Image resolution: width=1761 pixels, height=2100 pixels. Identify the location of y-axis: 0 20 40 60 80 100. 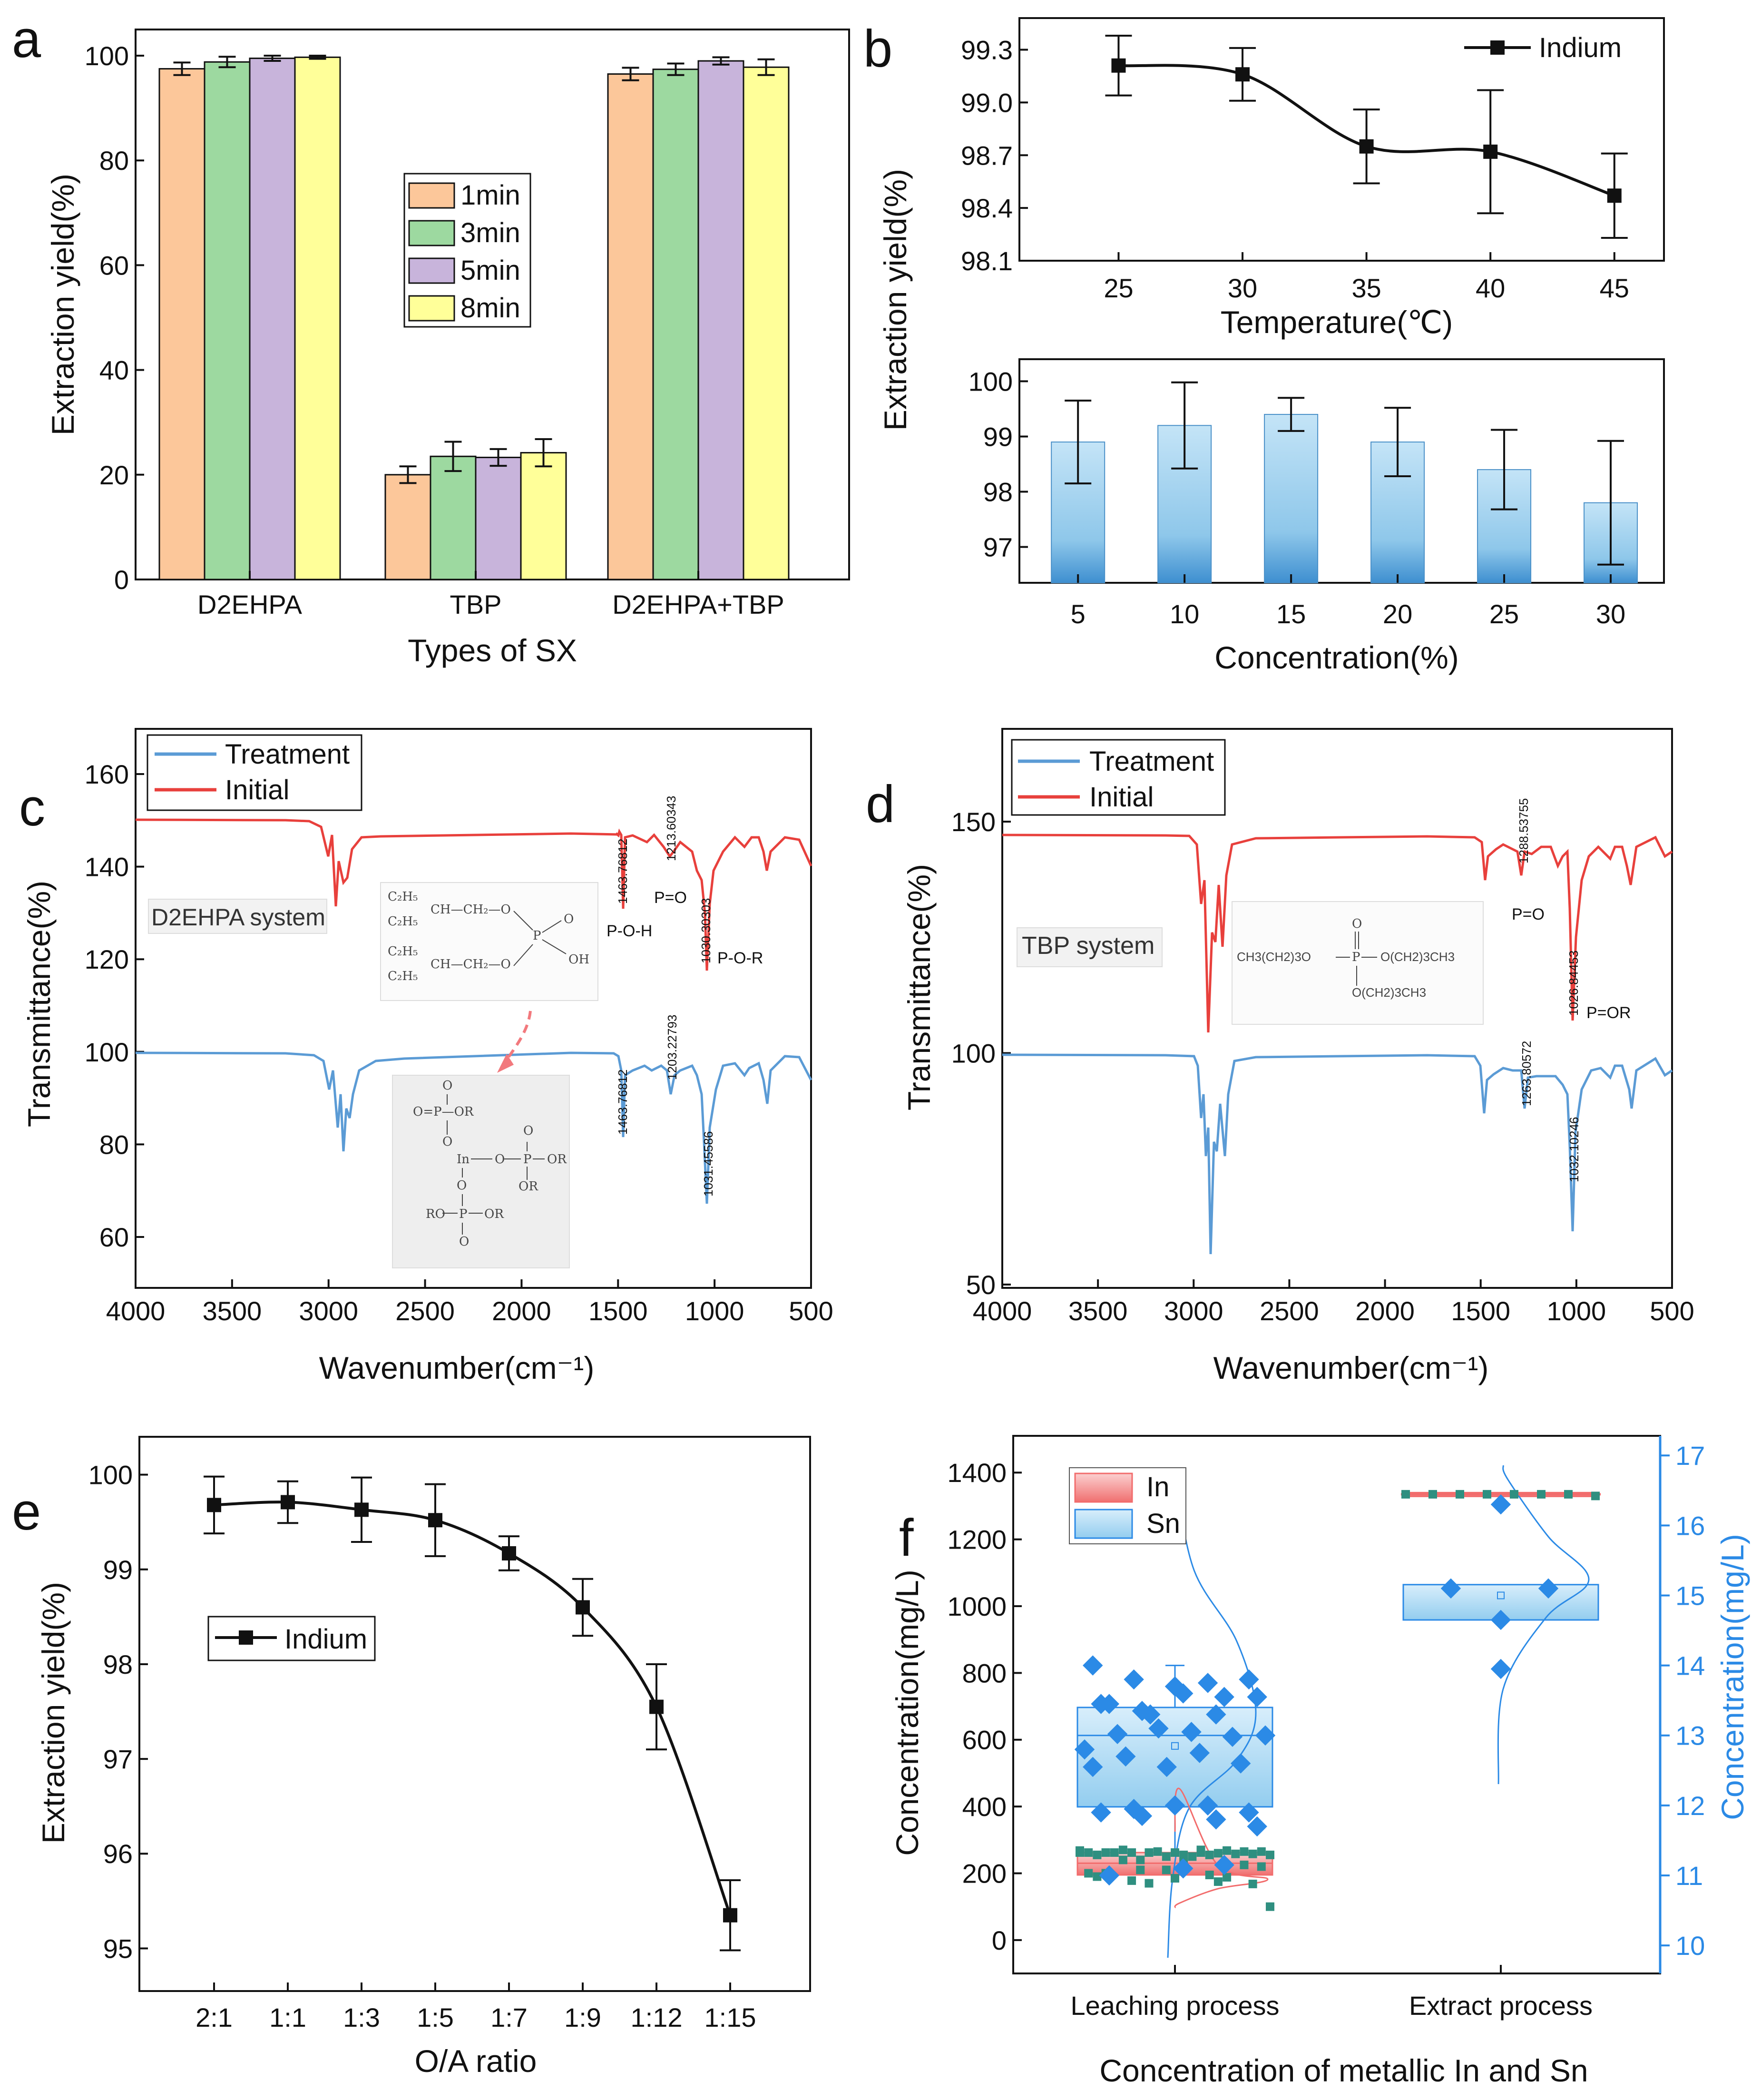
(114, 318).